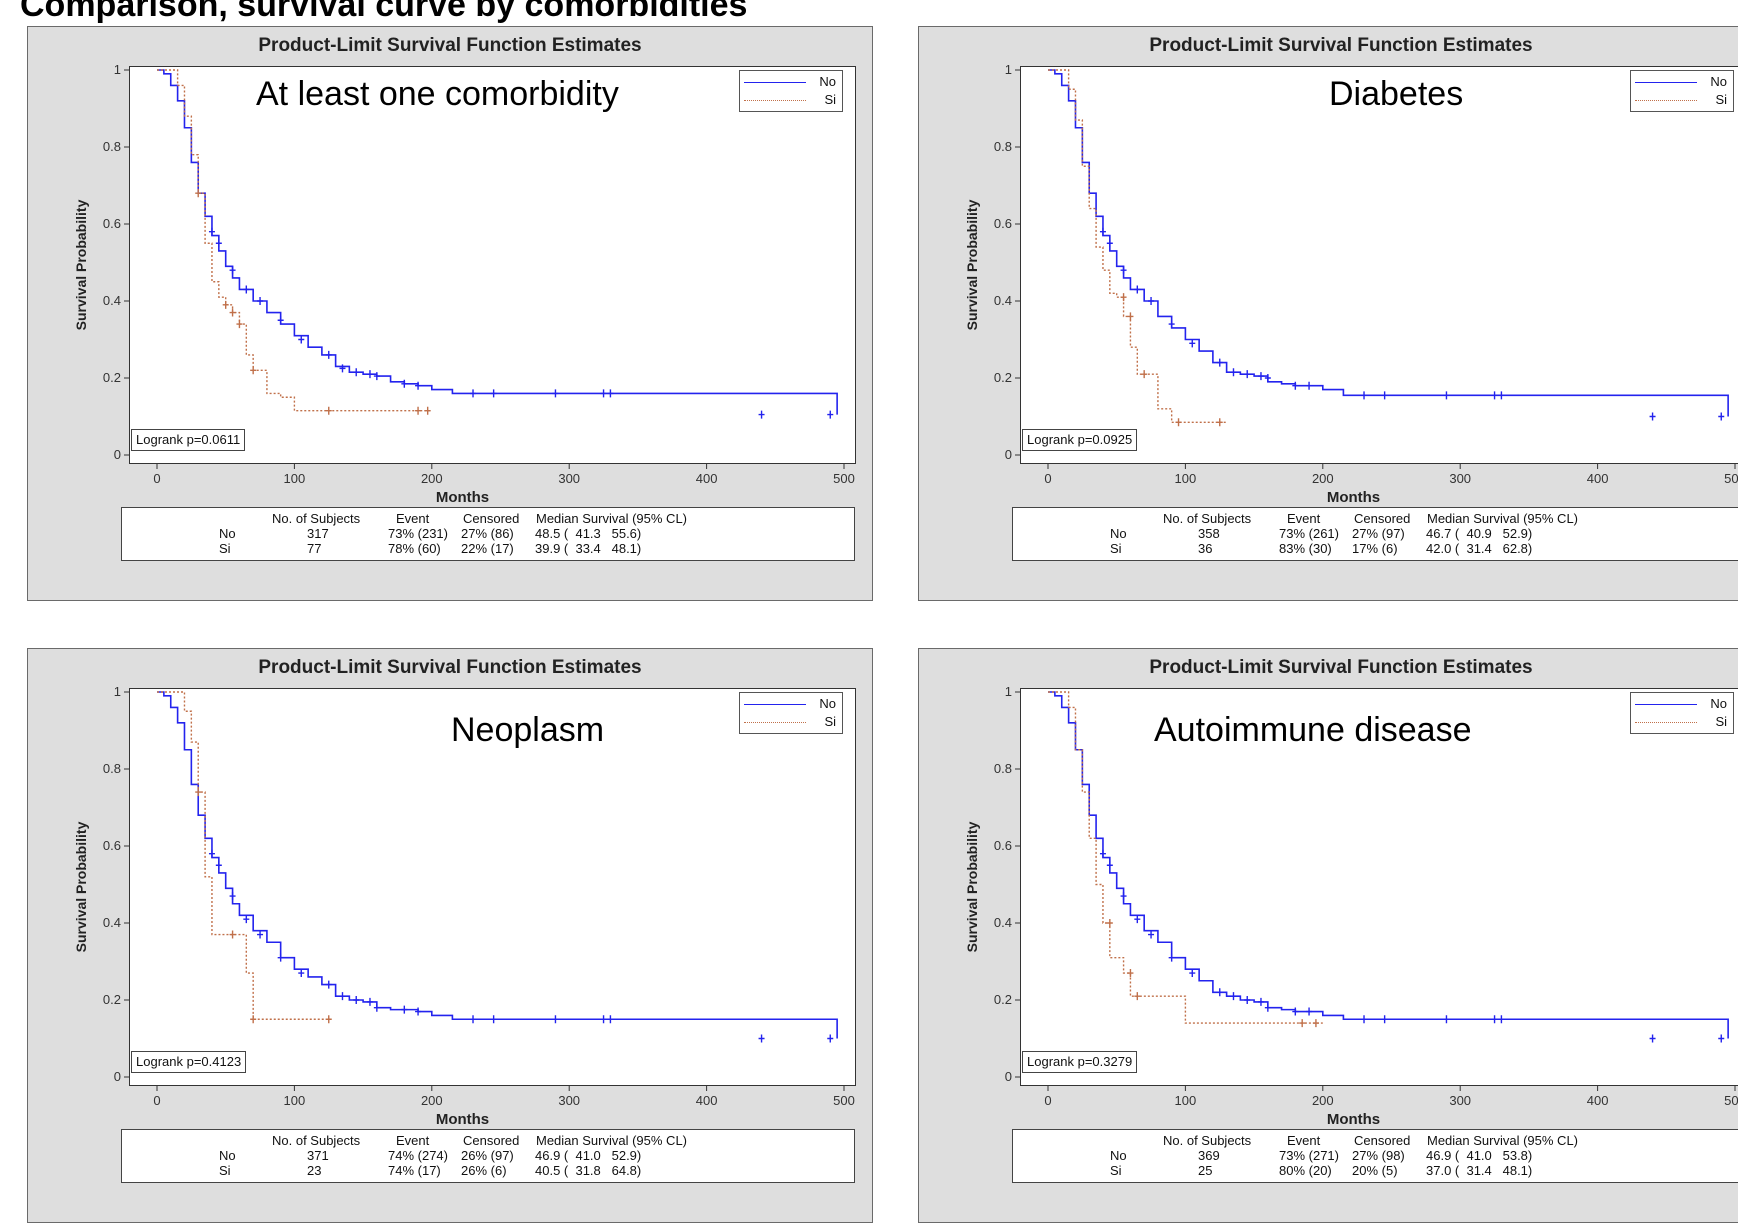  What do you see at coordinates (112, 768) in the screenshot?
I see `y-tick-label: 0.8` at bounding box center [112, 768].